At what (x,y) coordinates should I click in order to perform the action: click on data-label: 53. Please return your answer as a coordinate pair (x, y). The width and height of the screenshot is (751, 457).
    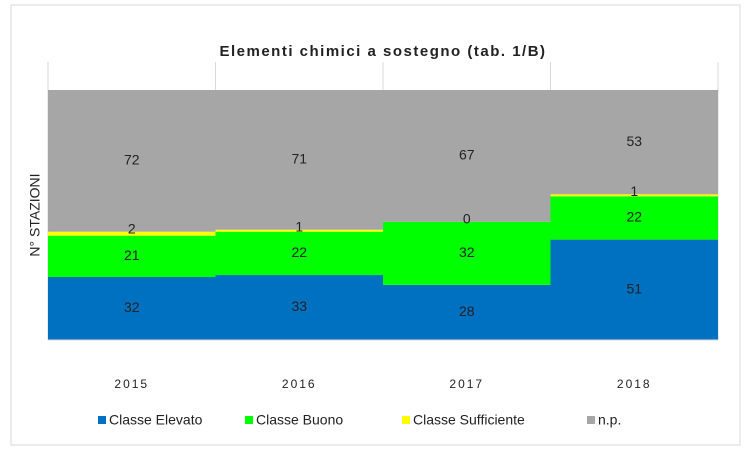
    Looking at the image, I should click on (634, 141).